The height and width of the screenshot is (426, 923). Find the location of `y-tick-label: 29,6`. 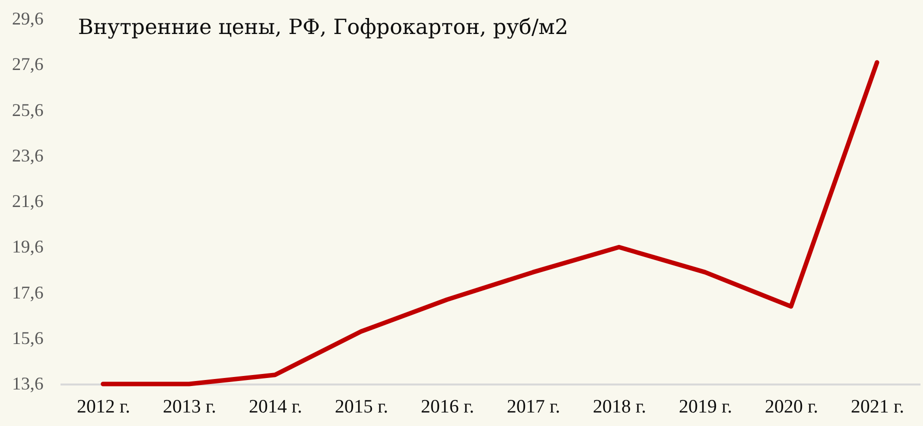

y-tick-label: 29,6 is located at coordinates (28, 18).